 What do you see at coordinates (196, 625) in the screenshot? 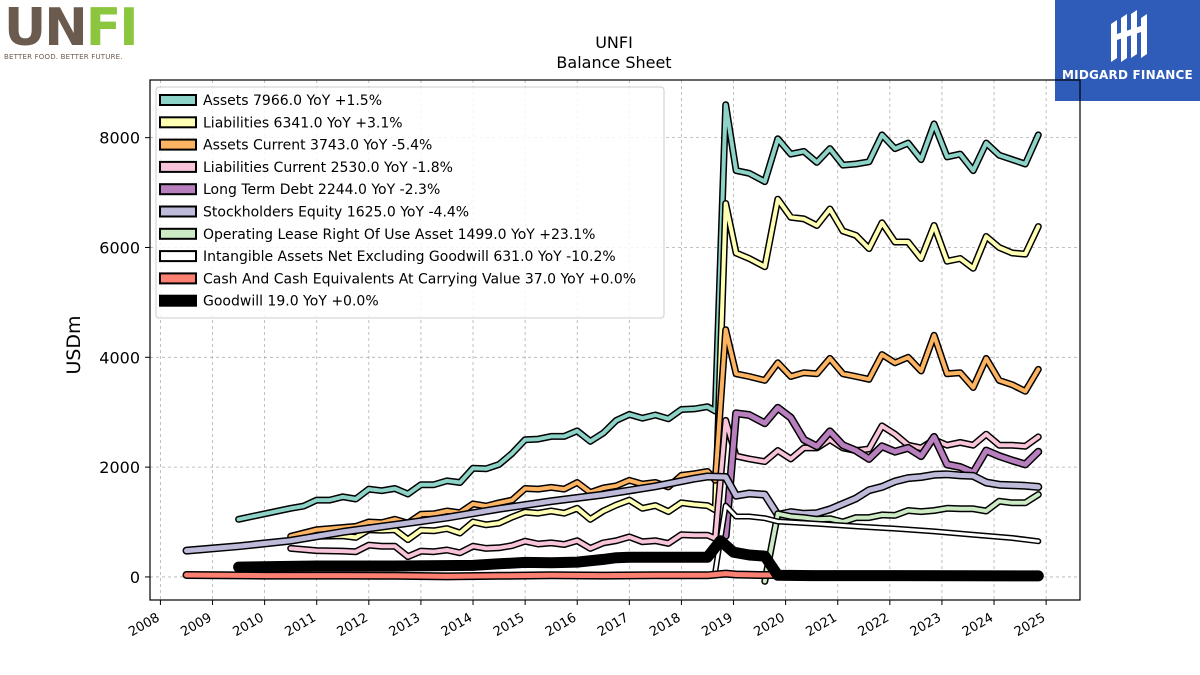
I see `x-tick-label: 2009` at bounding box center [196, 625].